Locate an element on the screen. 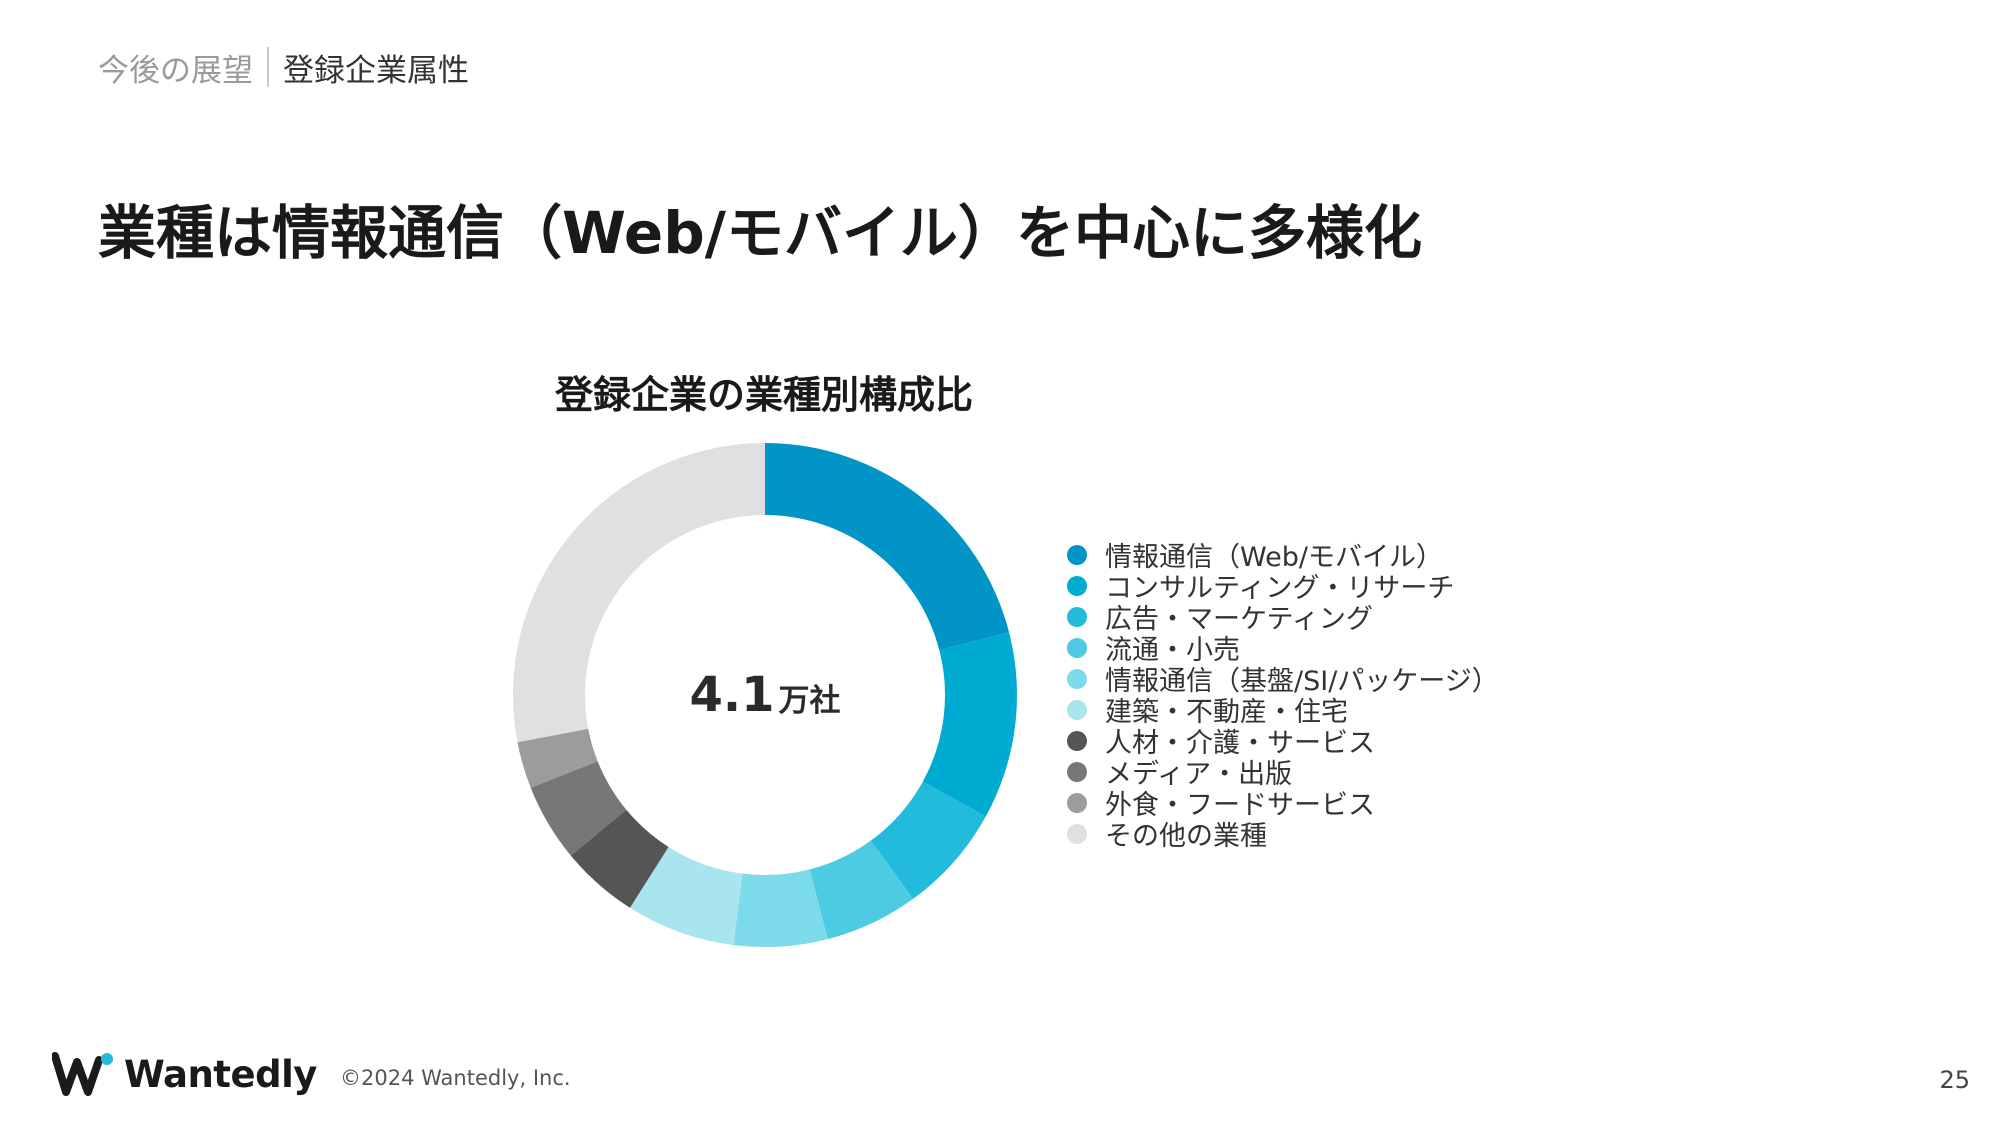  legend-item: 外食・フードサービス is located at coordinates (1283, 804).